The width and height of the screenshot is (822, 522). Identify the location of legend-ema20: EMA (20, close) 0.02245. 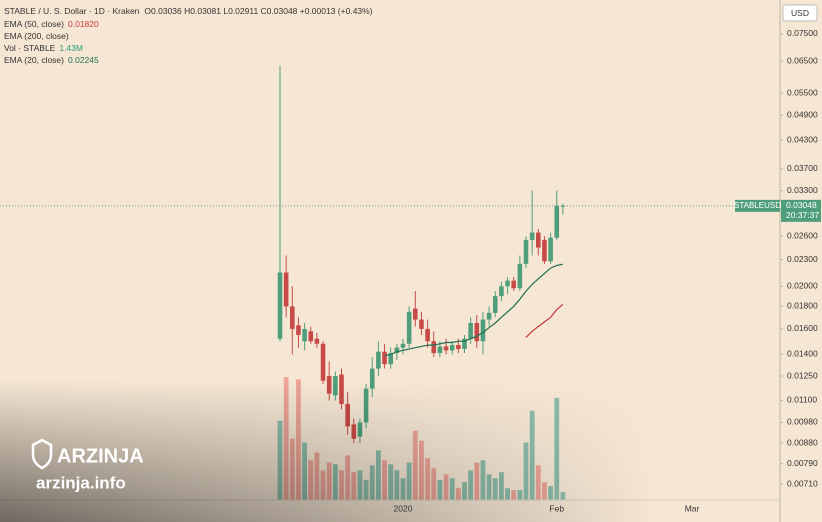
(51, 60).